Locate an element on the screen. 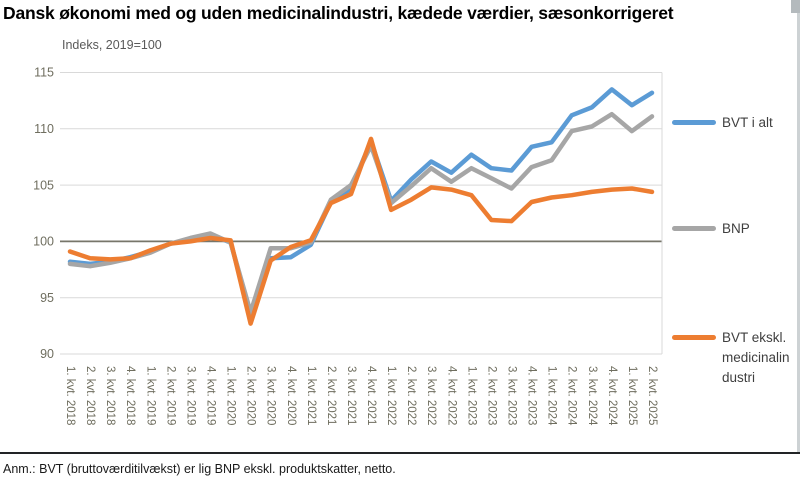  x-tick-label: 4. kvt. 2021 is located at coordinates (371, 395).